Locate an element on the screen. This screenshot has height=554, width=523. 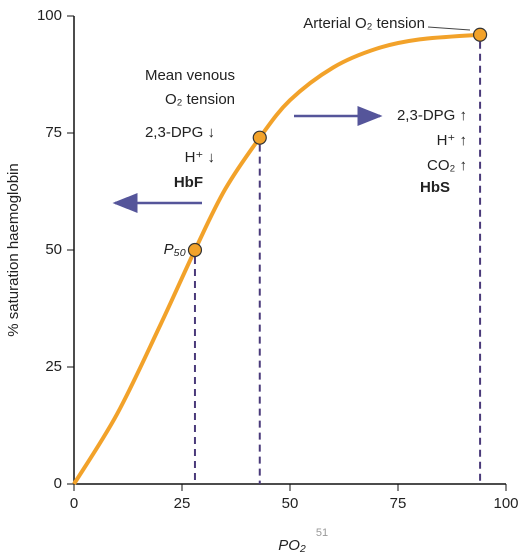
page-number: 51 is located at coordinates (322, 533).